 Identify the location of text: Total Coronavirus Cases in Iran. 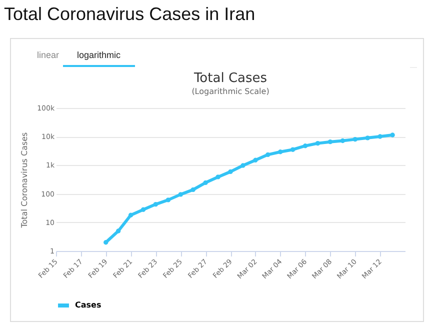
(130, 14).